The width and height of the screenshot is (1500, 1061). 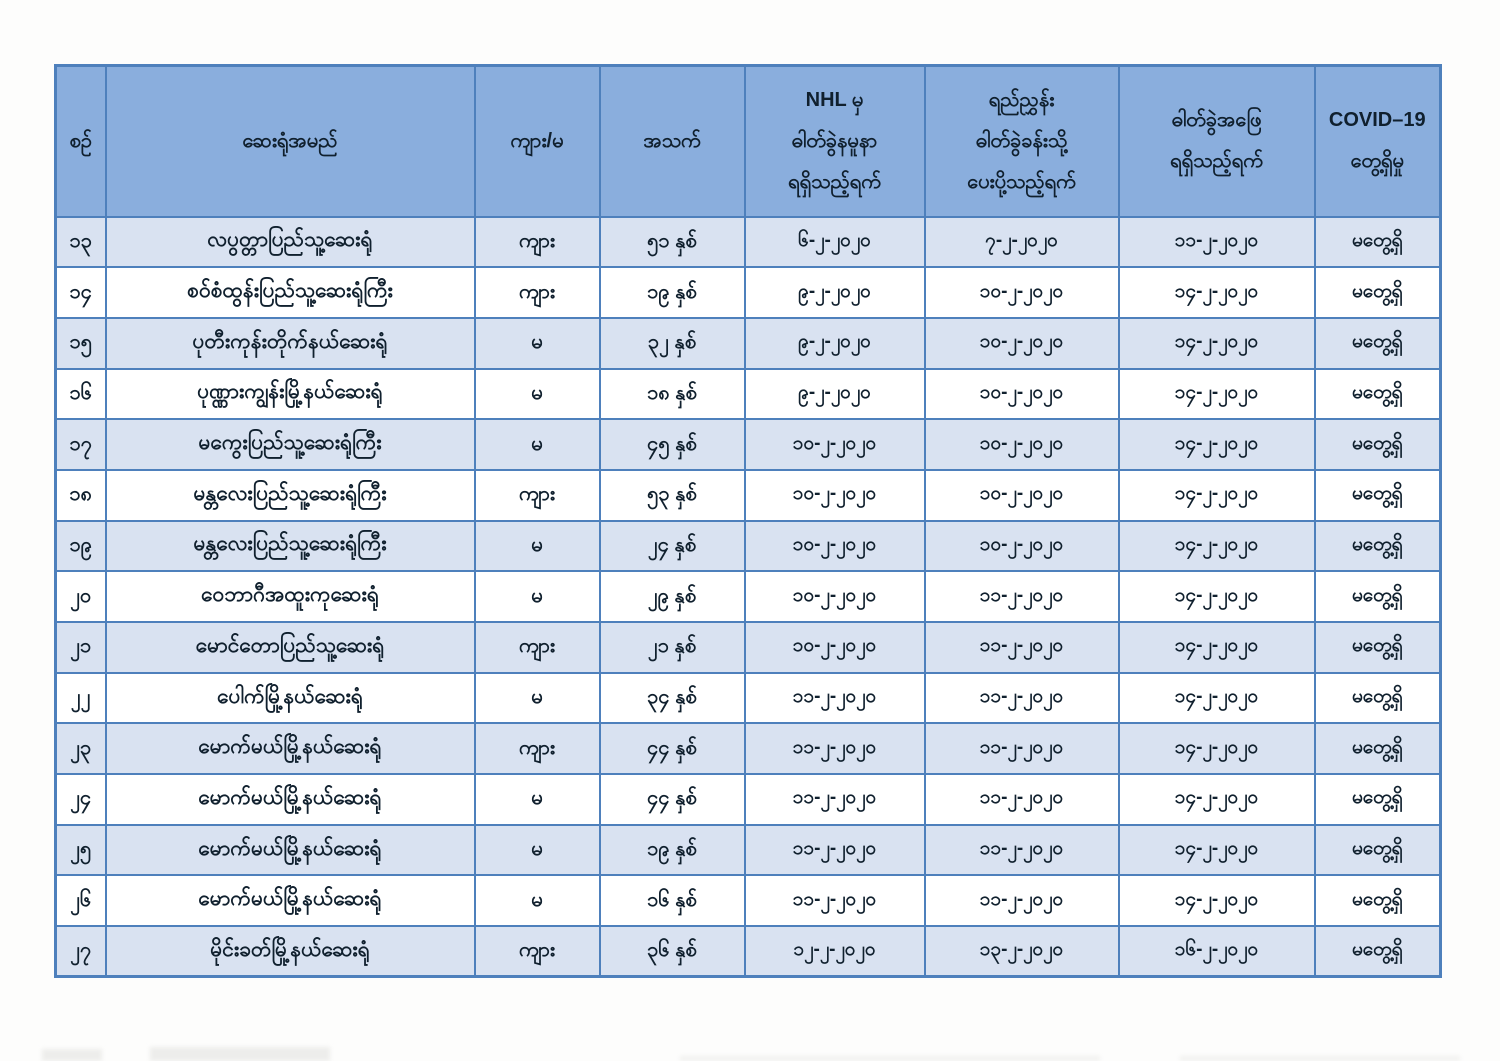 What do you see at coordinates (672, 901) in the screenshot?
I see `cell-age: ၁၆ နှစ်` at bounding box center [672, 901].